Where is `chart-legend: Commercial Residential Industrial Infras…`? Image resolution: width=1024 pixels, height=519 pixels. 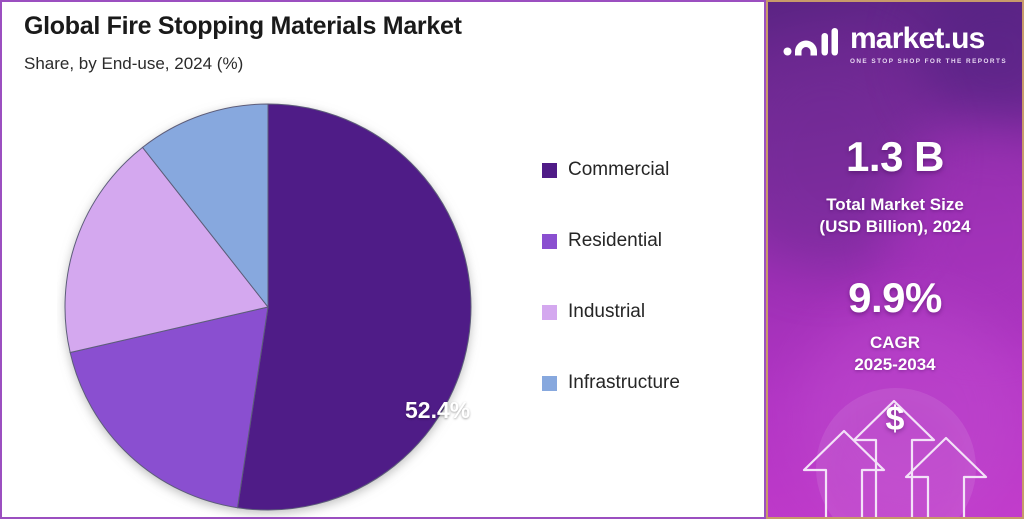
chart-legend: Commercial Residential Industrial Infras… is located at coordinates (647, 296).